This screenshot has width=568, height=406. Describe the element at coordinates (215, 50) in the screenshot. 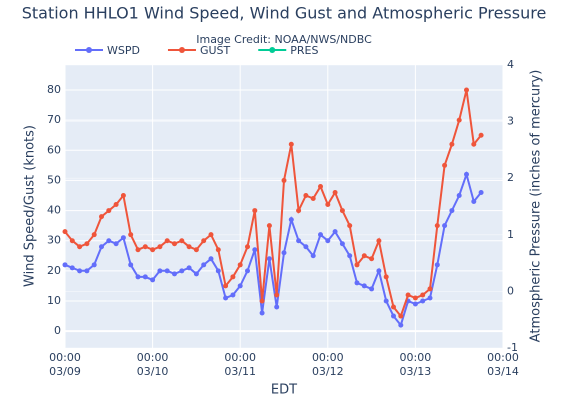

I see `legend-label: GUST` at that location.